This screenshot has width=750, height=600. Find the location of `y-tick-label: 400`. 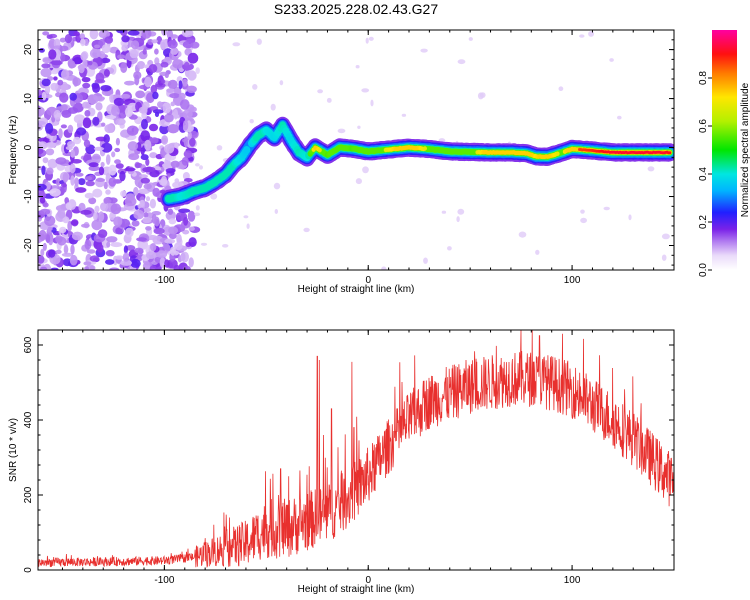

y-tick-label: 400 is located at coordinates (28, 419).